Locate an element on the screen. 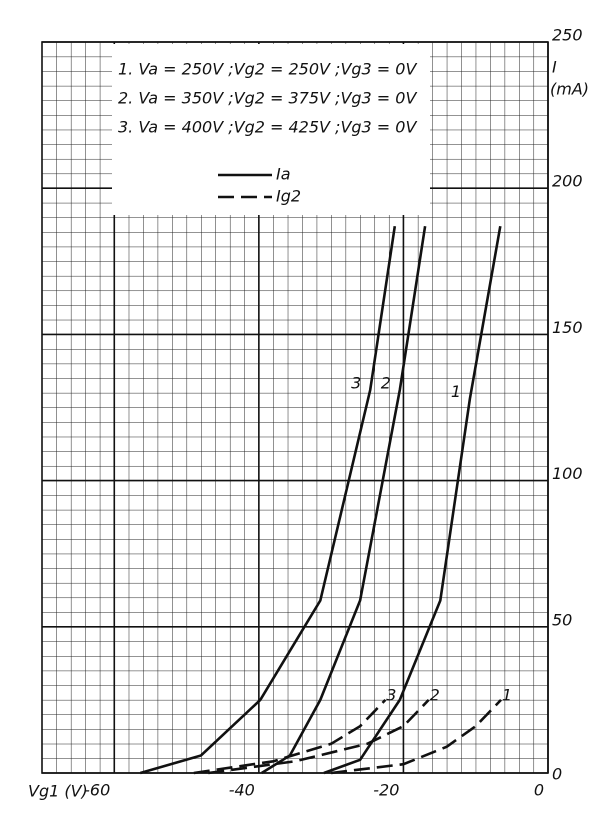 The width and height of the screenshot is (600, 813). x-tick-label: -60 is located at coordinates (97, 790).